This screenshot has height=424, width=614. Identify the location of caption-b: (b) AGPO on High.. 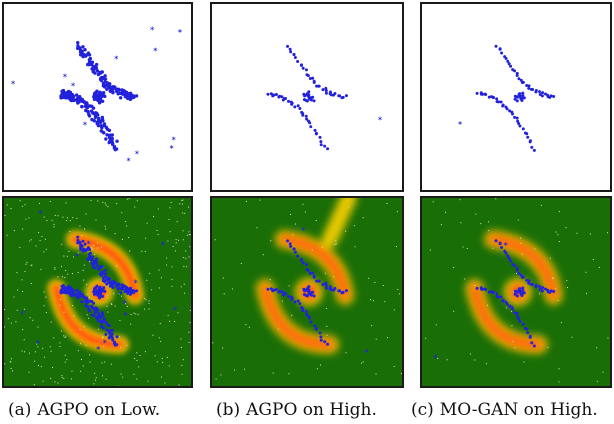
(296, 410).